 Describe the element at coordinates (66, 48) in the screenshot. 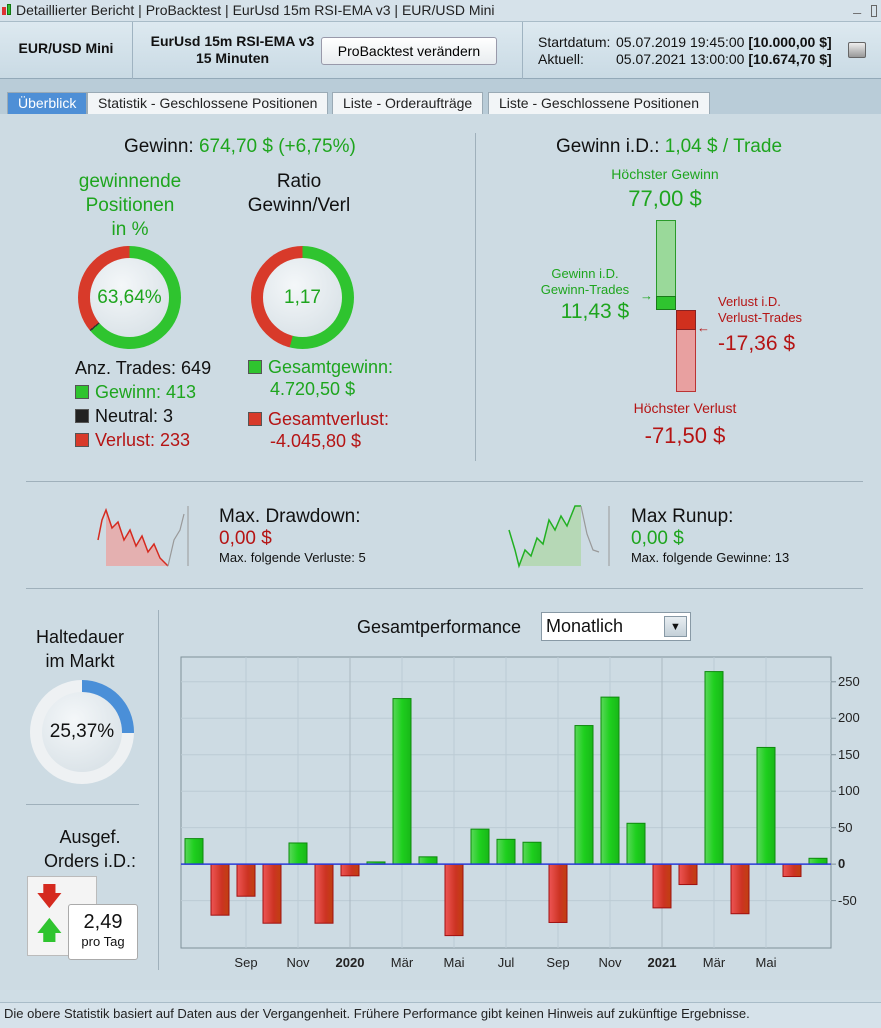

I see `instrument-name: EUR/USD Mini` at that location.